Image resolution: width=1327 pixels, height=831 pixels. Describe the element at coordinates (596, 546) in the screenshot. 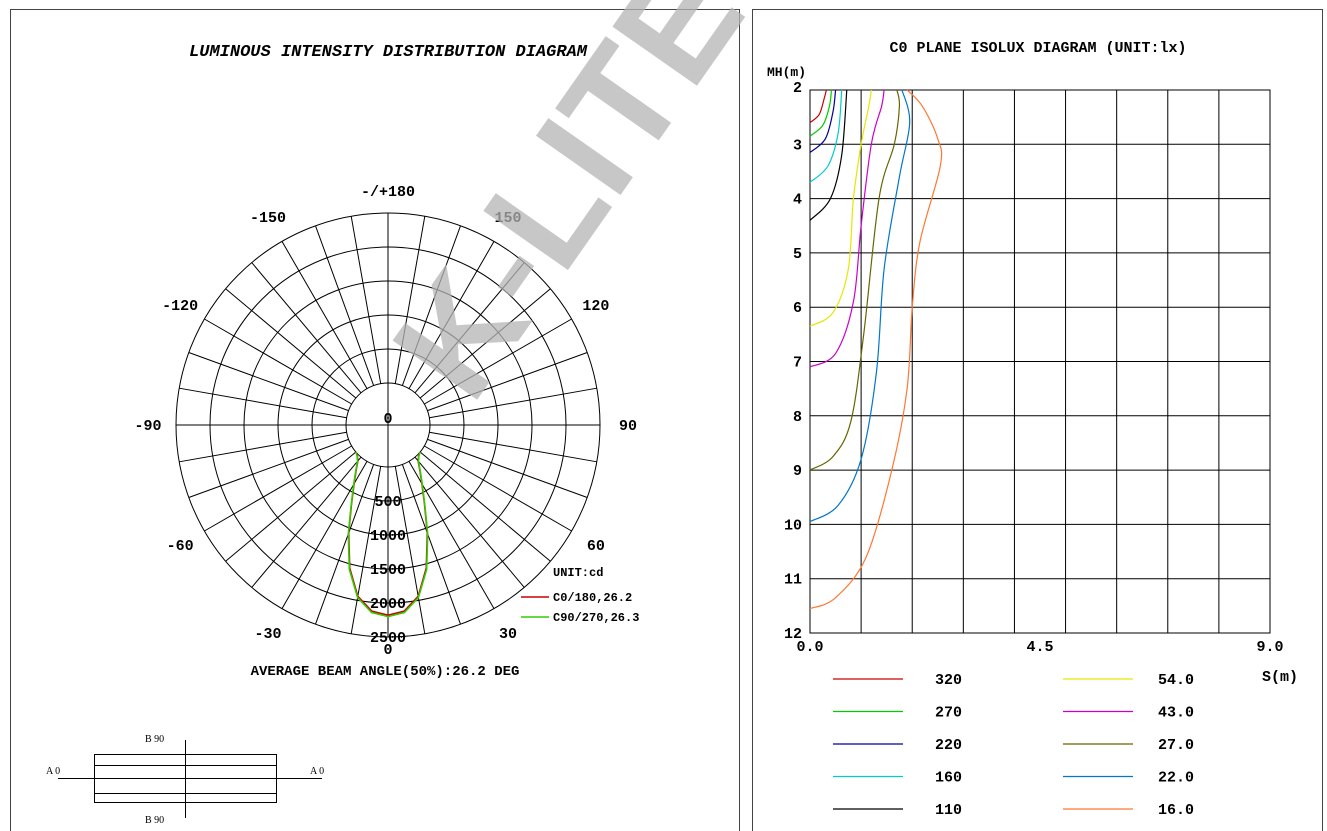

I see `polar-angle-label: 60` at that location.